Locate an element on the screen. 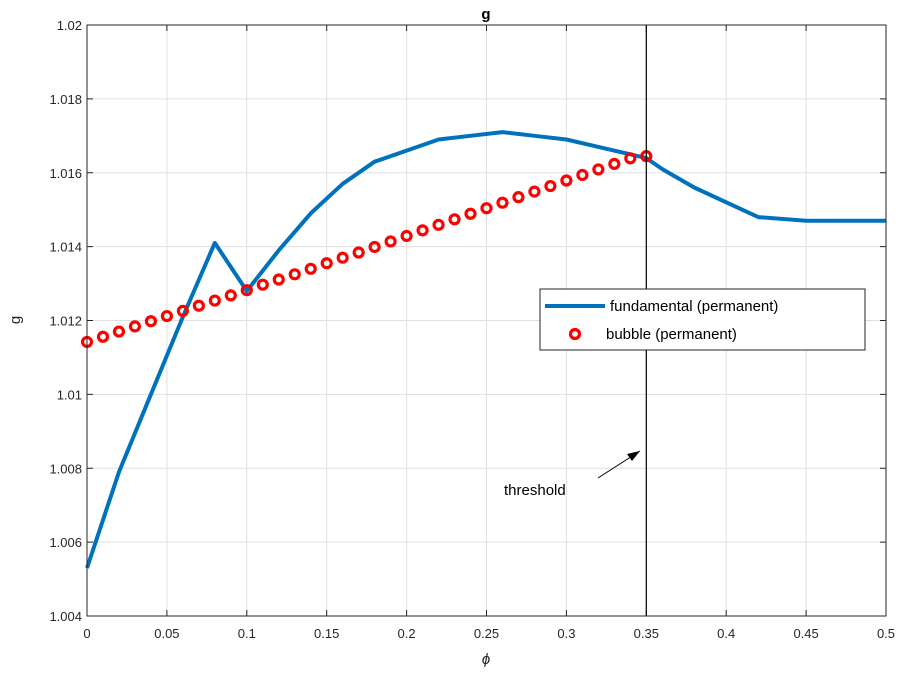  x-tick-label: 0.3 is located at coordinates (566, 633).